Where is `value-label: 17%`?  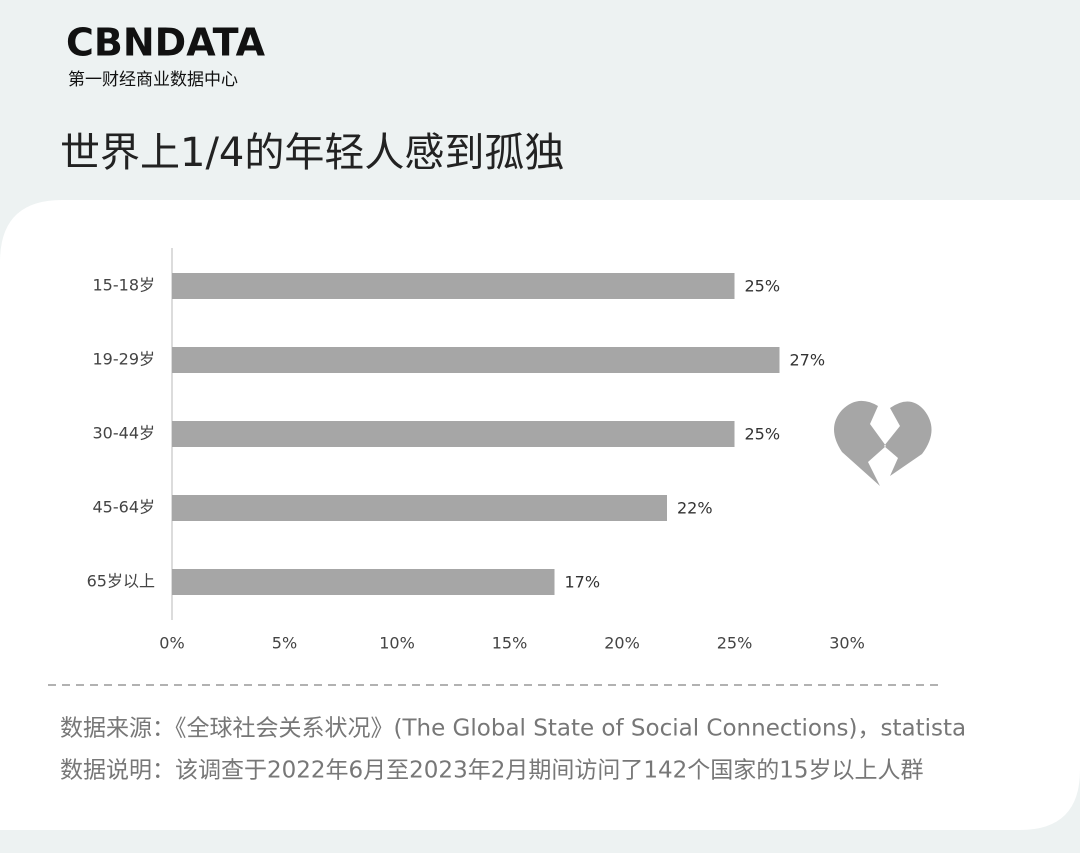 value-label: 17% is located at coordinates (583, 582).